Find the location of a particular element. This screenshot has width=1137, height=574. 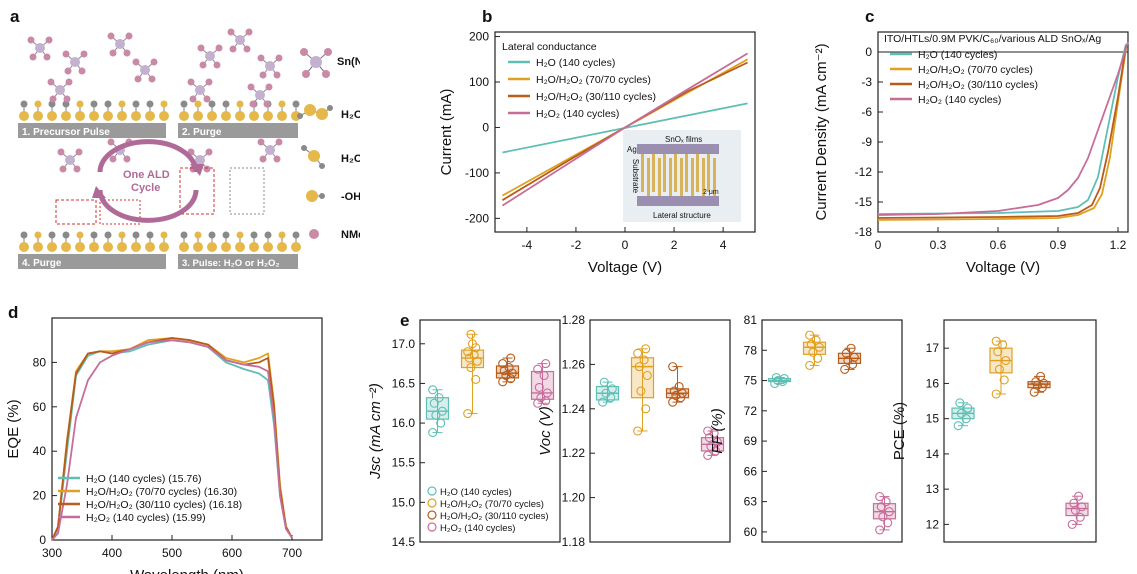

inset-substrate-label: Substrate is located at coordinates (635, 176).